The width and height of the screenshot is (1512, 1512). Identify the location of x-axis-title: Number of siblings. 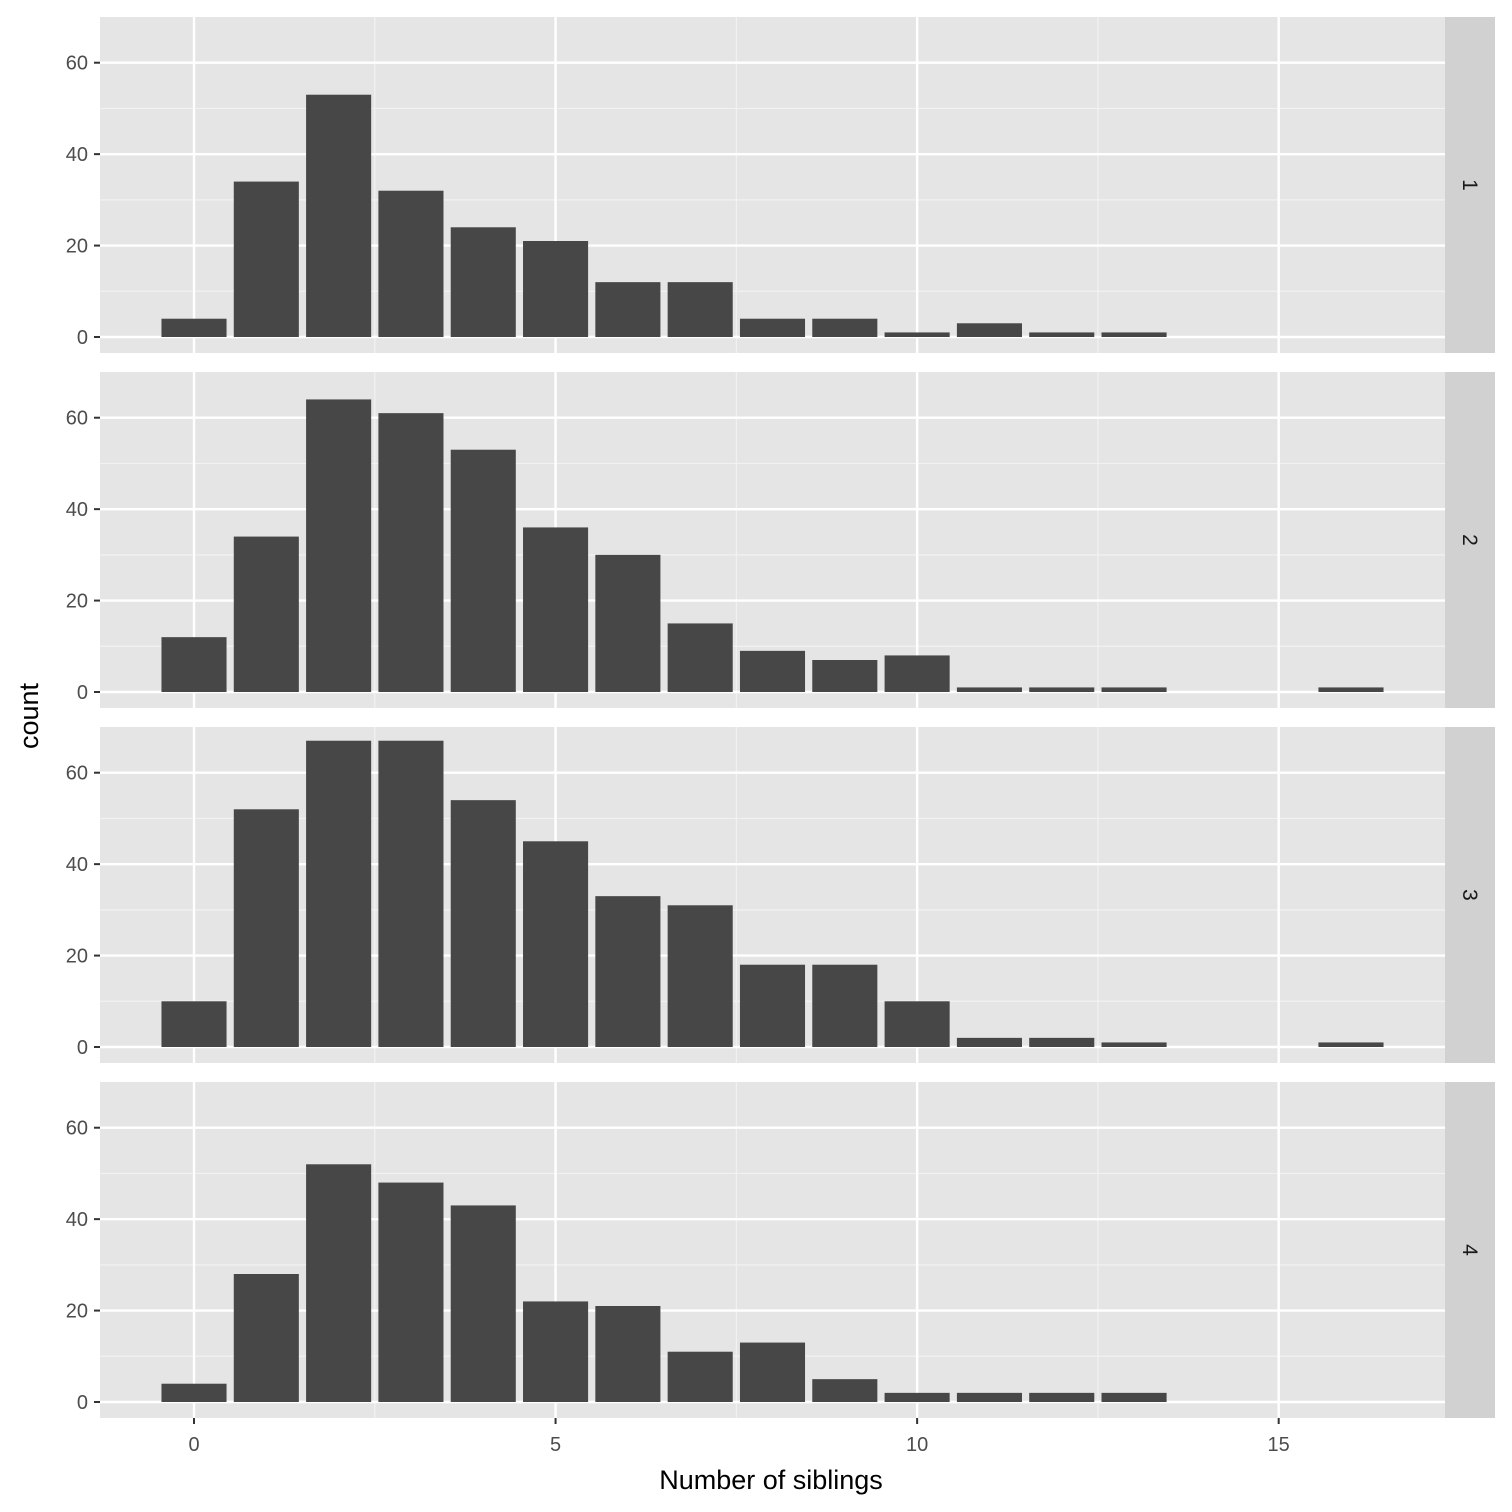
(771, 1480).